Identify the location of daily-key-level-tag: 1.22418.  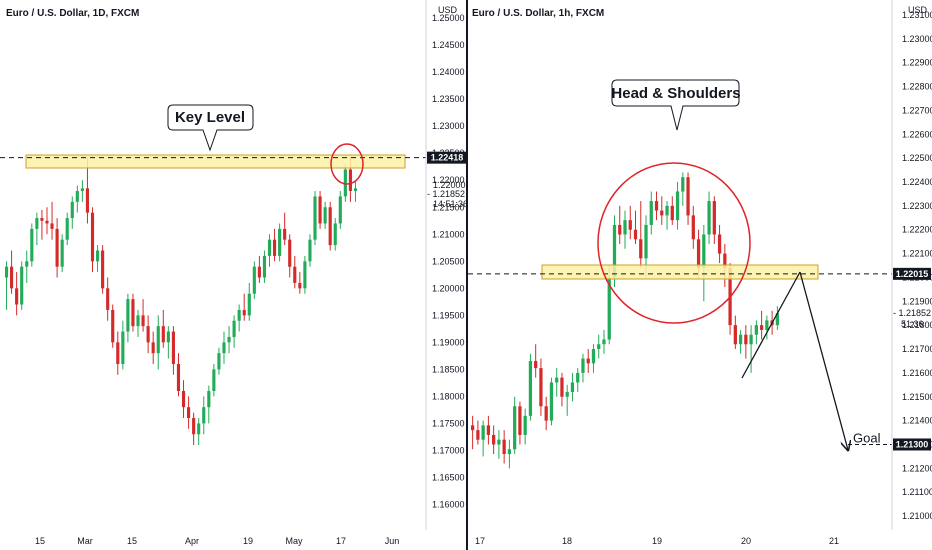
(447, 157).